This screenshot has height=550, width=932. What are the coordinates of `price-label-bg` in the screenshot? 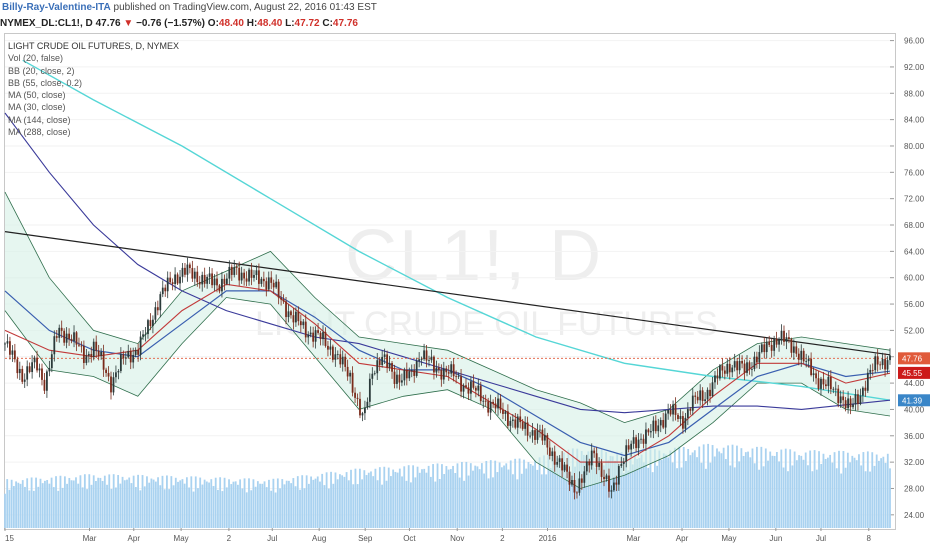 It's located at (914, 400).